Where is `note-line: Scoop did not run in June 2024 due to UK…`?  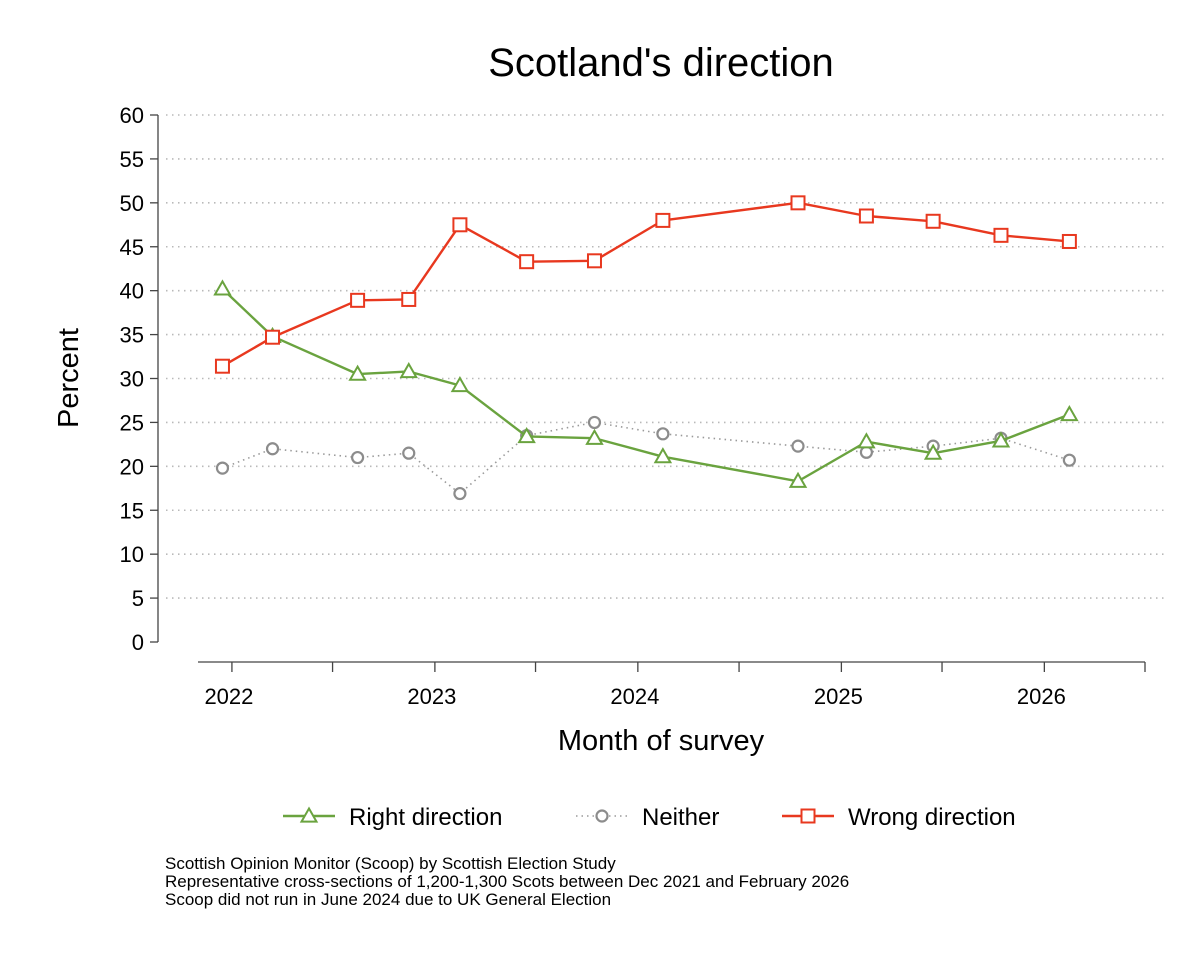 note-line: Scoop did not run in June 2024 due to UK… is located at coordinates (388, 899).